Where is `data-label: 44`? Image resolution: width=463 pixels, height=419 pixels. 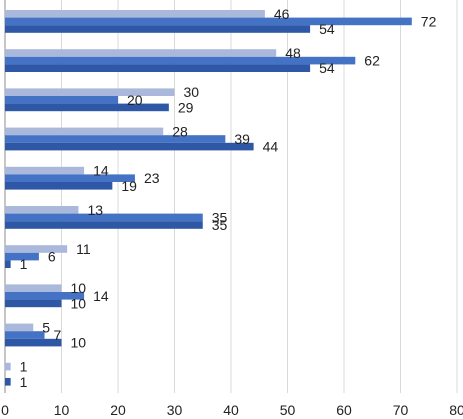
data-label: 44 is located at coordinates (271, 147).